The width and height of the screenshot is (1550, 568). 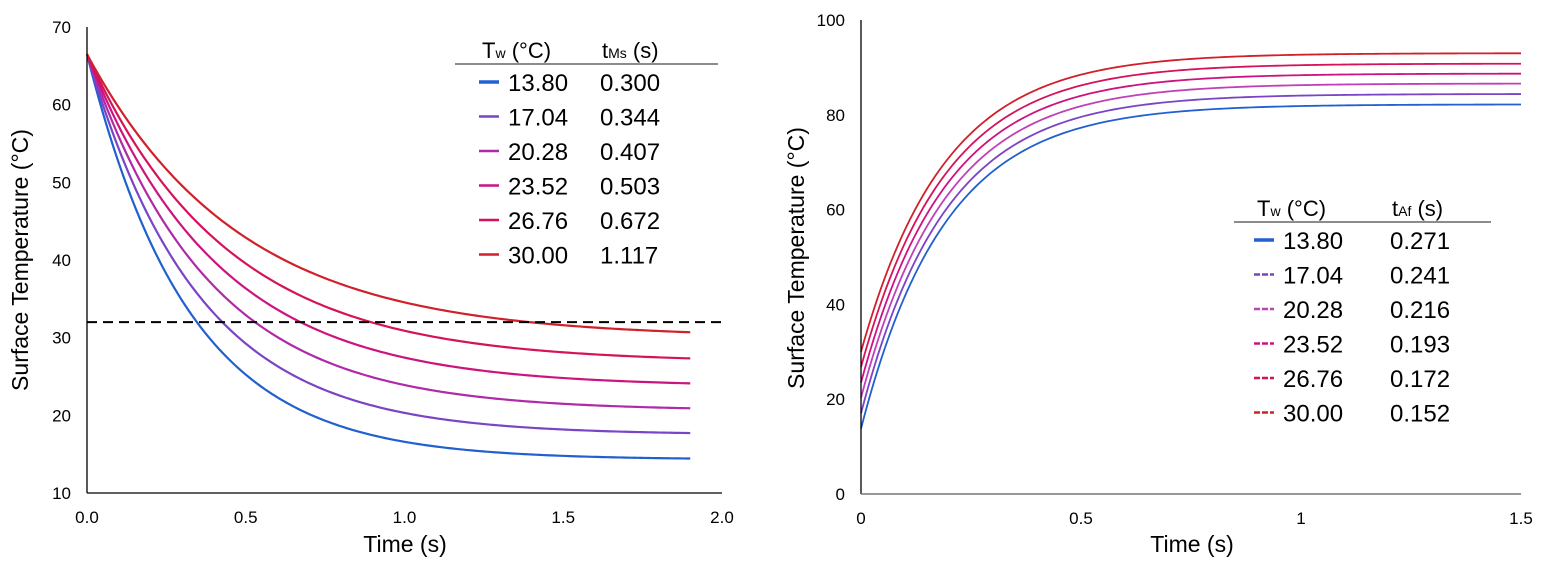 I want to click on right-x-axis-label: Time (s), so click(x=1191, y=544).